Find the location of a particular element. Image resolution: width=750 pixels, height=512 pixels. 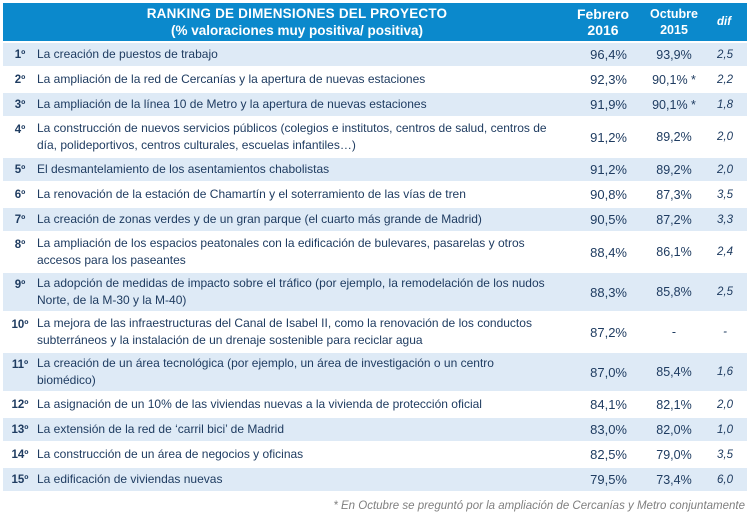

octubre-value: 85,8% is located at coordinates (674, 292).